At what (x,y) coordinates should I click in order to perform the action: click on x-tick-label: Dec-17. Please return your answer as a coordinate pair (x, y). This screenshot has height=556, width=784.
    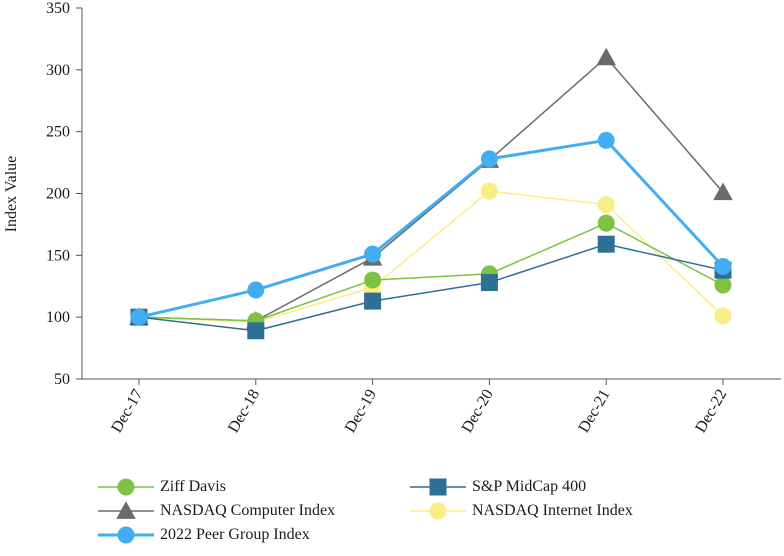
    Looking at the image, I should click on (127, 411).